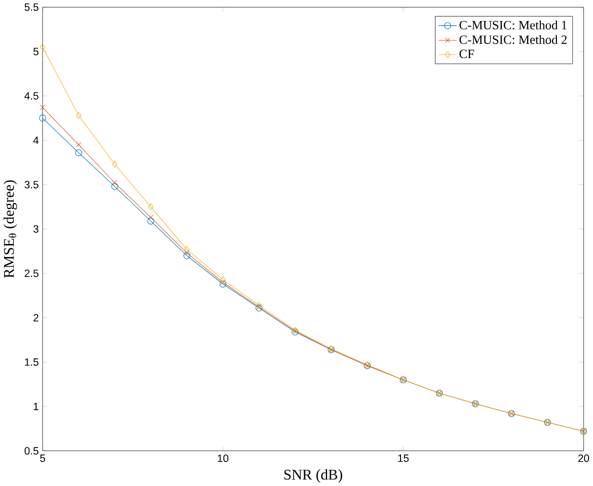 Image resolution: width=593 pixels, height=486 pixels. I want to click on y-tick-label: 4.5, so click(31, 96).